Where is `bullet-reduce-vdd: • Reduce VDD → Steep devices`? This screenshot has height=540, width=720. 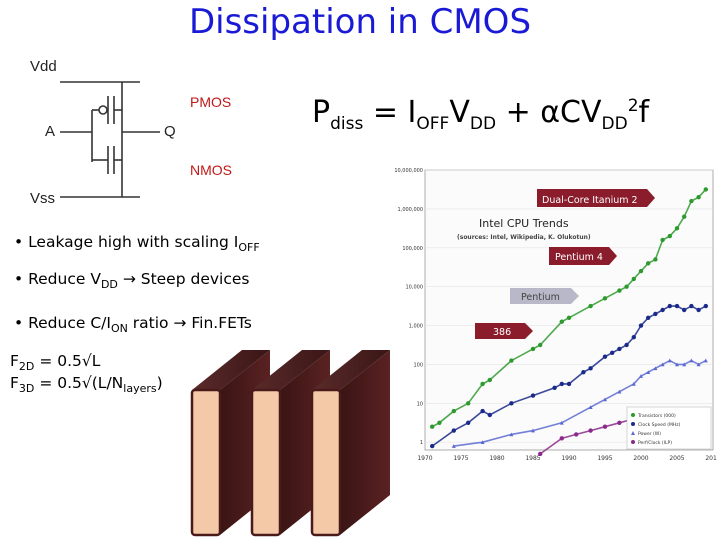
bullet-reduce-vdd: • Reduce VDD → Steep devices is located at coordinates (132, 281).